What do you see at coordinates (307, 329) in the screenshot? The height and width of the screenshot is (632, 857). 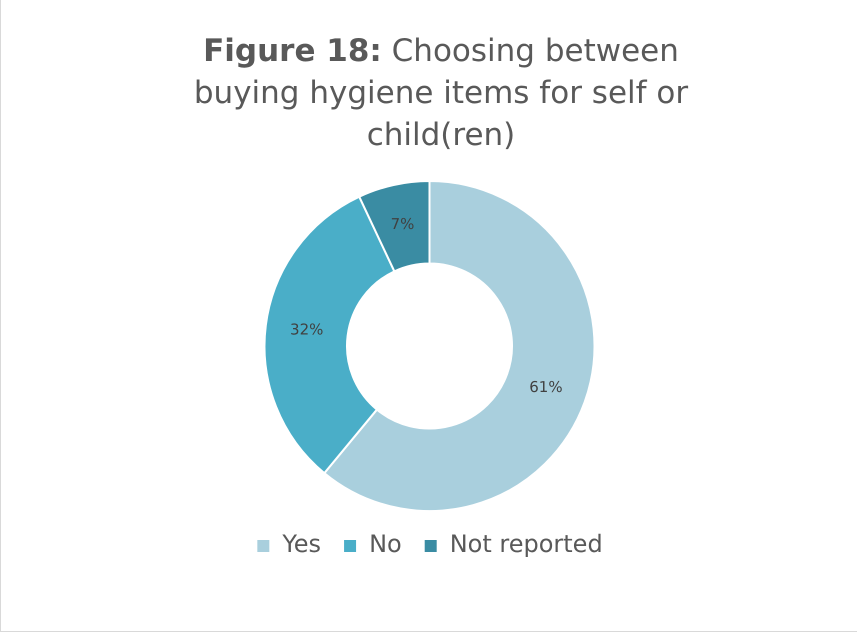 I see `data-label: 32%` at bounding box center [307, 329].